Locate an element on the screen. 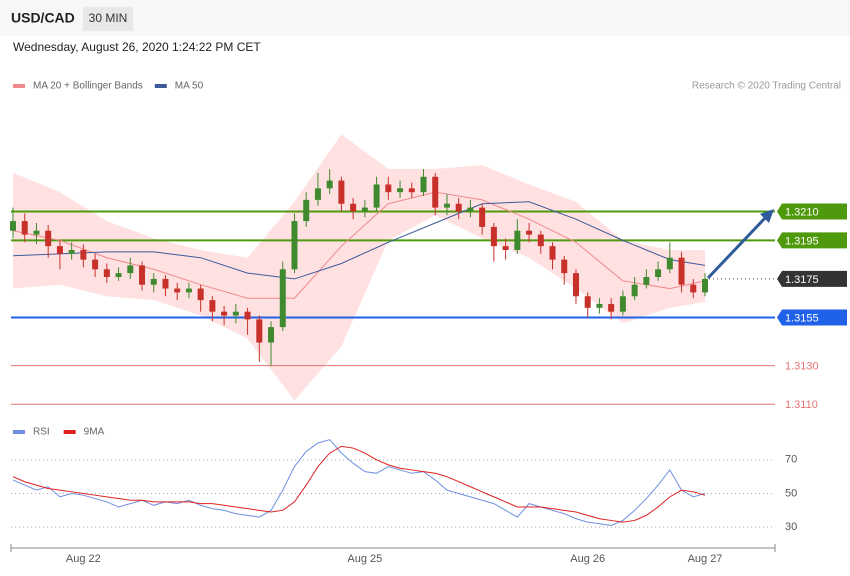 This screenshot has width=850, height=576. legend-label: MA 50 is located at coordinates (189, 86).